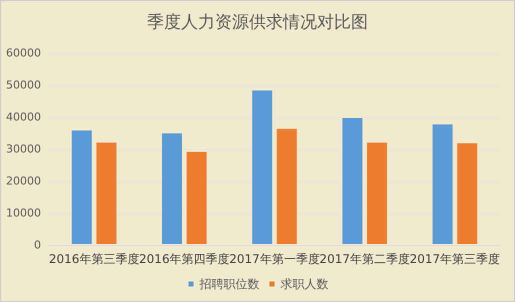  I want to click on y-tick-label: 50000, so click(23, 85).